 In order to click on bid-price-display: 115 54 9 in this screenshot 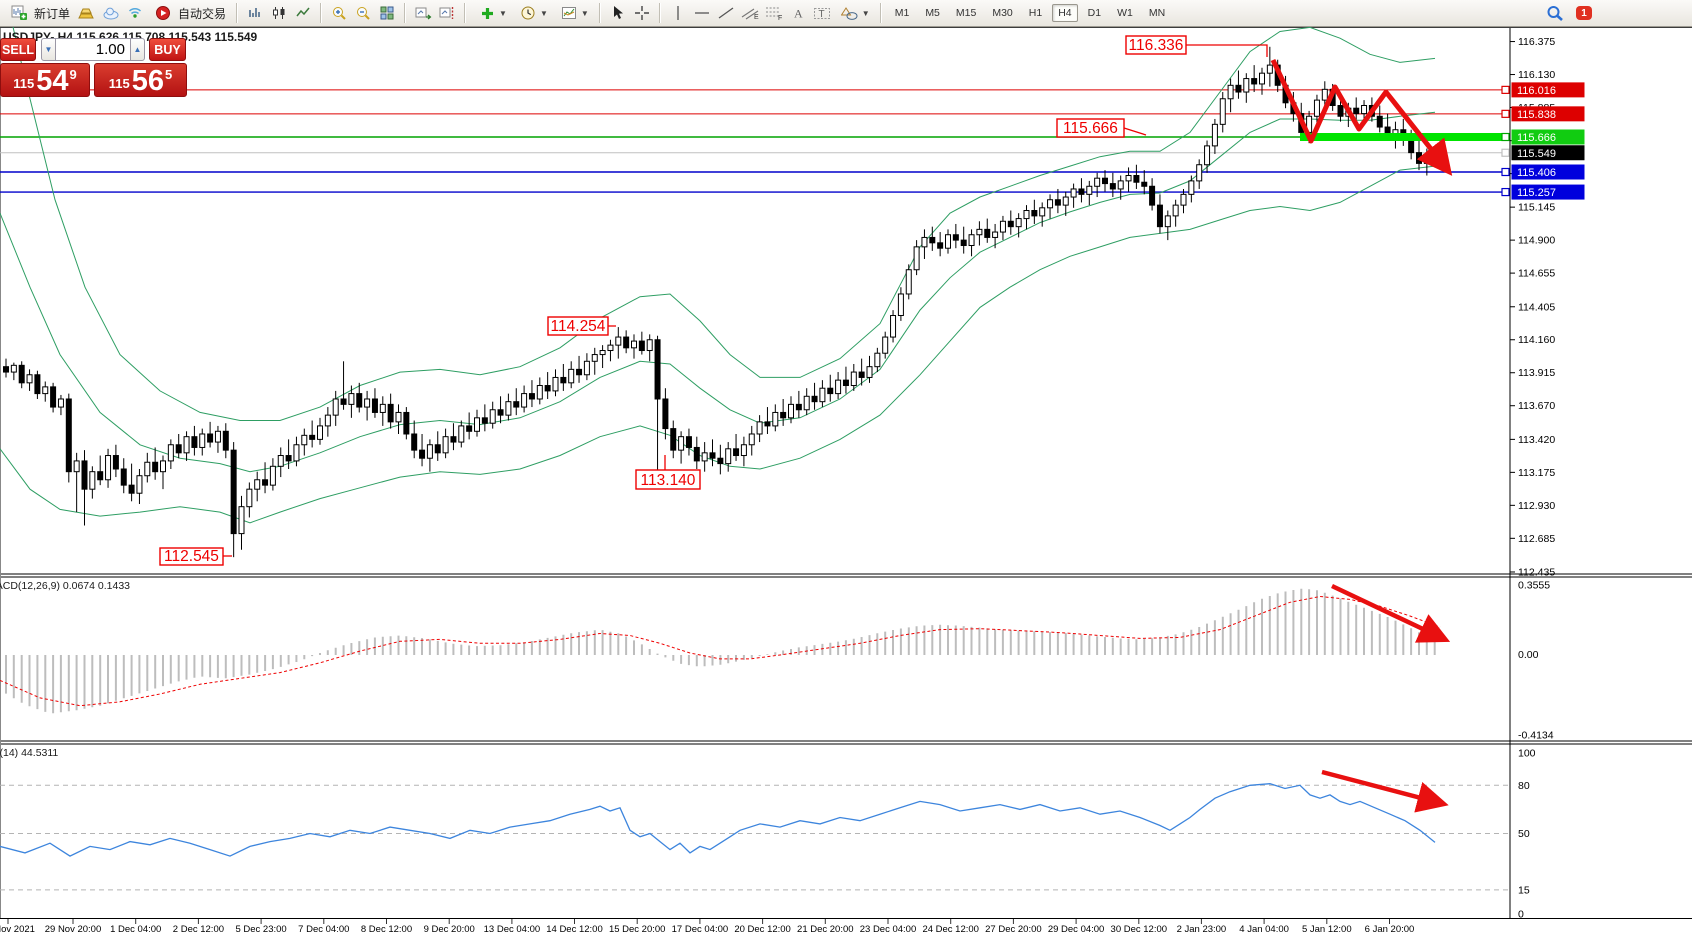, I will do `click(45, 80)`.